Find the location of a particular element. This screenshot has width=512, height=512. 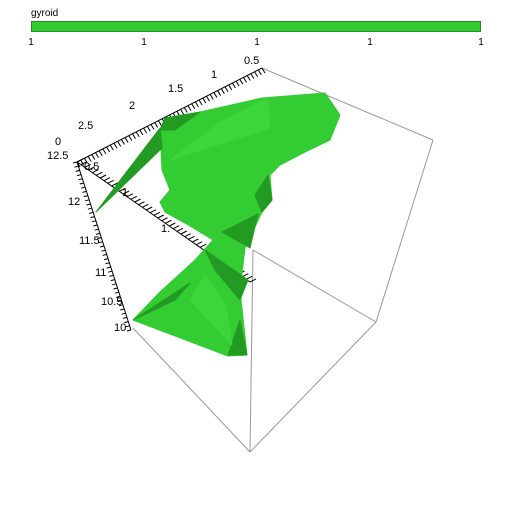

diag-axis-tick-label: 1. is located at coordinates (165, 229).